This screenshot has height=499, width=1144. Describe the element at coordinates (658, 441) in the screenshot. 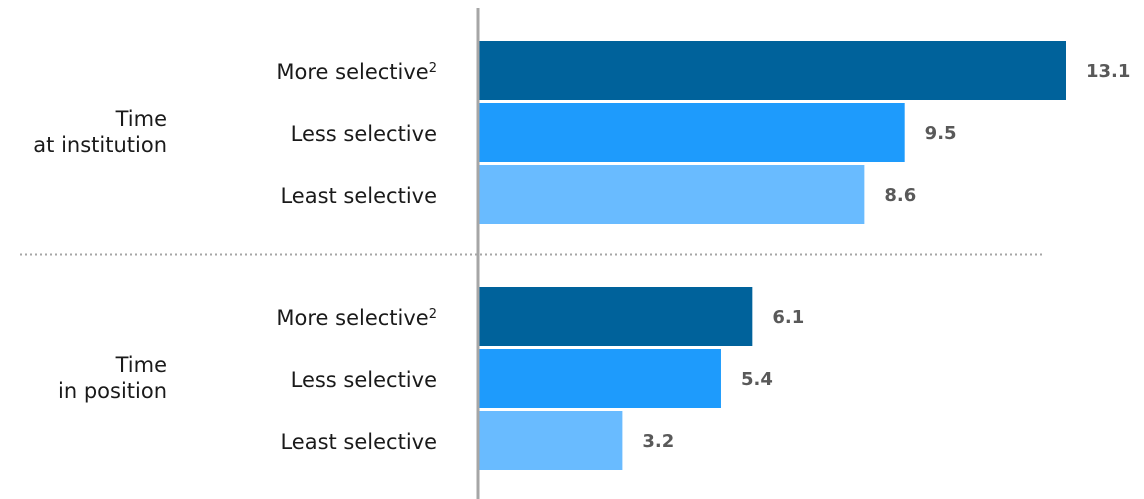

I see `value-label: 3.2` at that location.